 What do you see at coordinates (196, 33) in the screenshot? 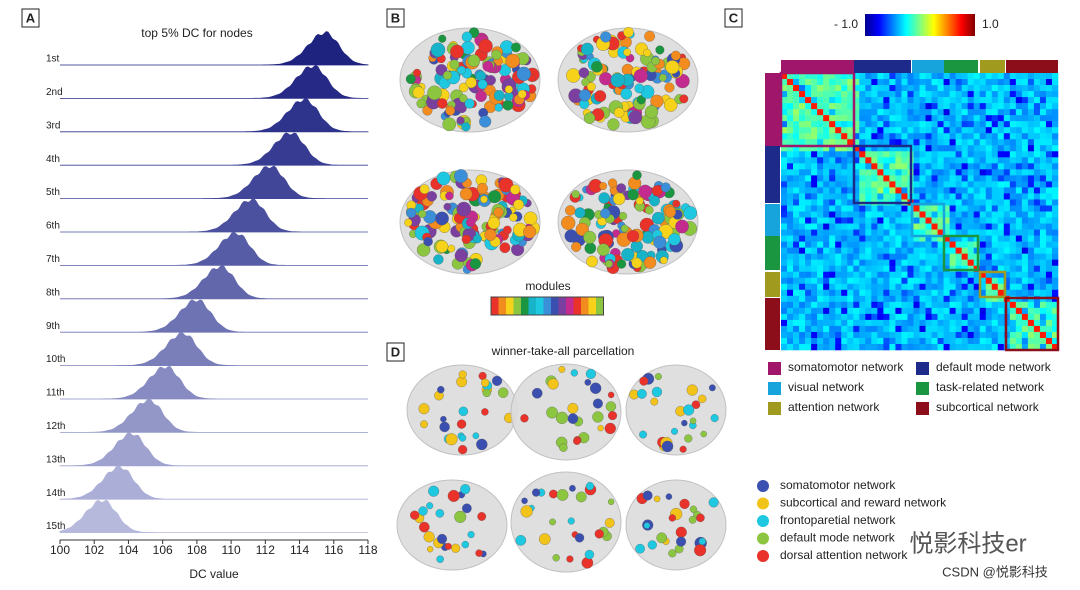
I see `chart-title: top 5% DC for nodes` at bounding box center [196, 33].